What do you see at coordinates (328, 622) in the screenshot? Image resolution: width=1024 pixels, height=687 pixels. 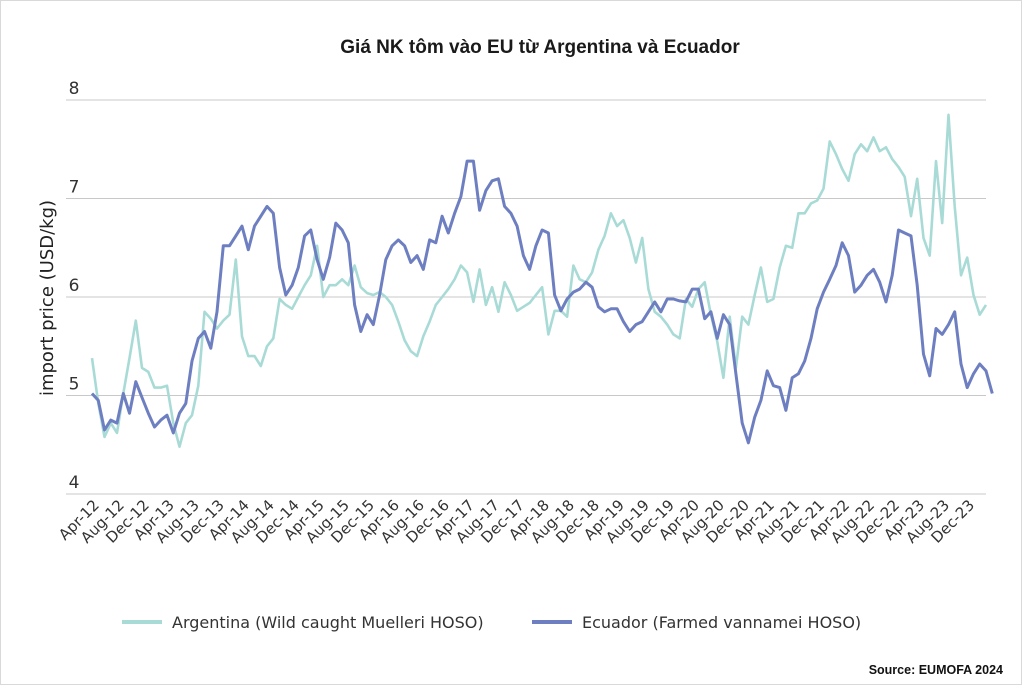 I see `legend-label-argentina: Argentina (Wild caught Muelleri HOSO)` at bounding box center [328, 622].